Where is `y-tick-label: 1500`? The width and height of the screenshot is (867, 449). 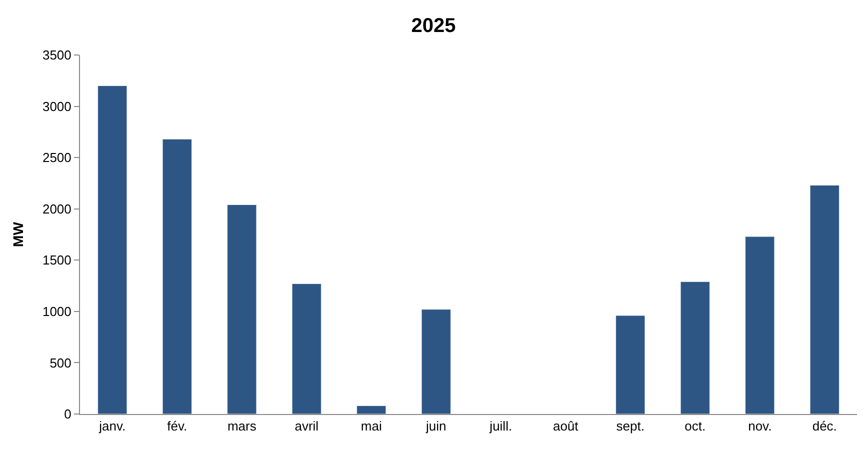
y-tick-label: 1500 is located at coordinates (57, 260).